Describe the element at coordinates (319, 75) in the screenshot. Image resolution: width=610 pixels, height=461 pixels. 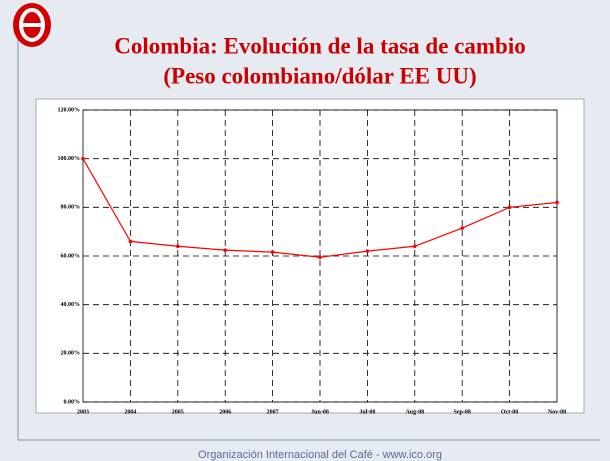
I see `chart-subtitle: (Peso colombiano/dólar EE UU)` at that location.